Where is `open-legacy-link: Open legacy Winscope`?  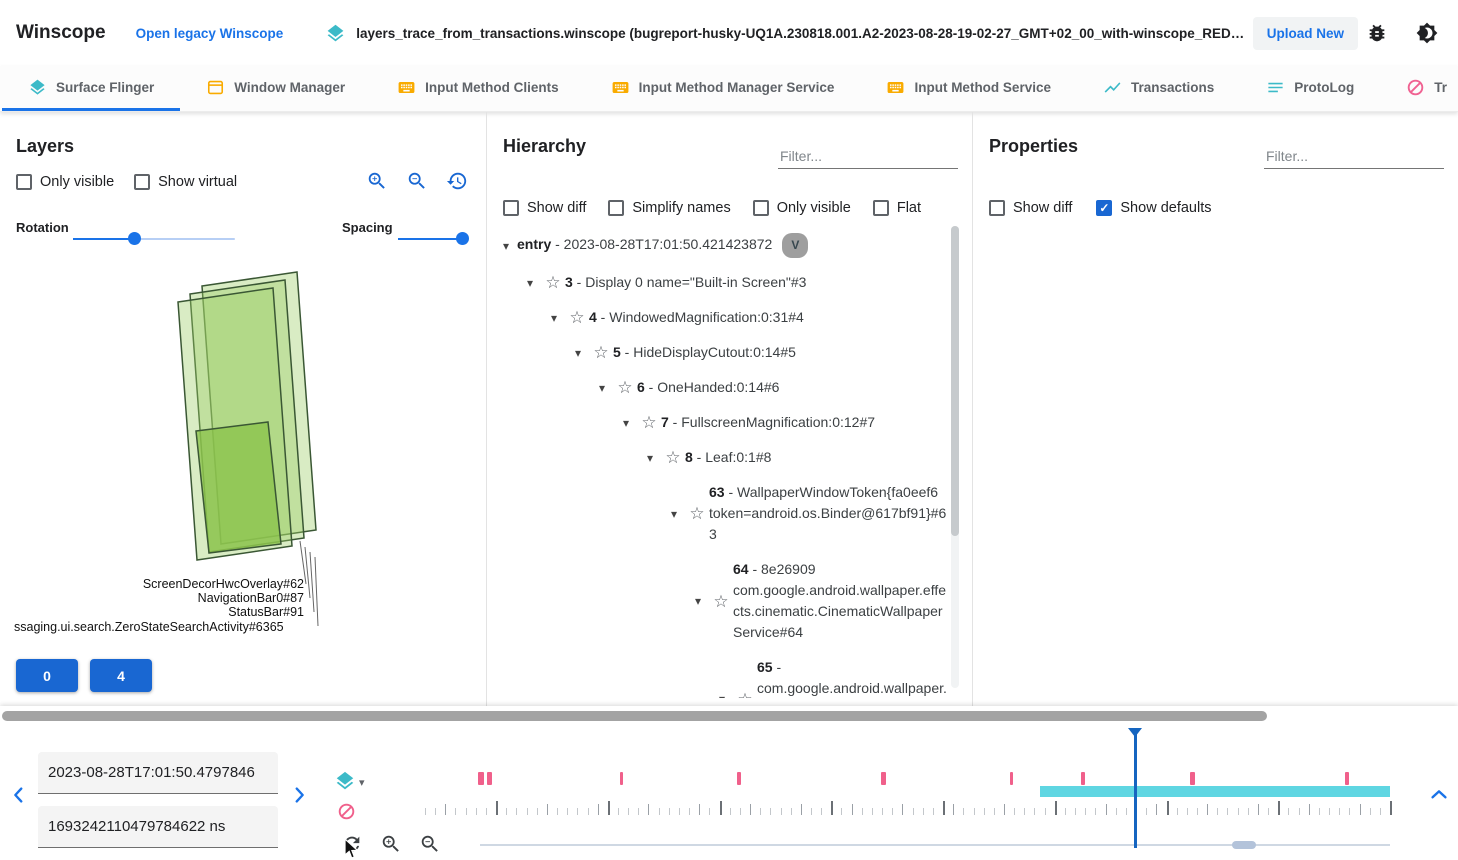
open-legacy-link: Open legacy Winscope is located at coordinates (209, 33).